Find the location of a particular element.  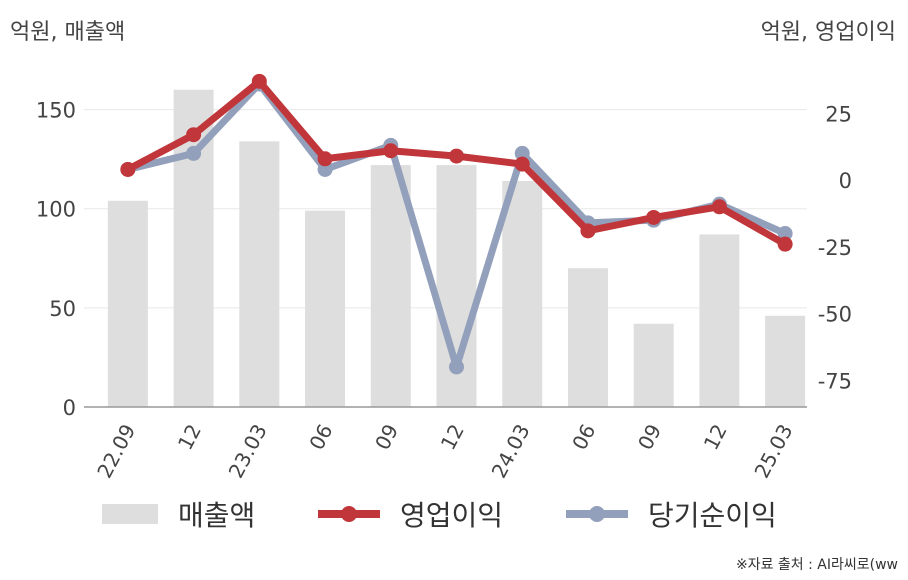

legend-label-operating-profit: 영업이익 is located at coordinates (452, 515).